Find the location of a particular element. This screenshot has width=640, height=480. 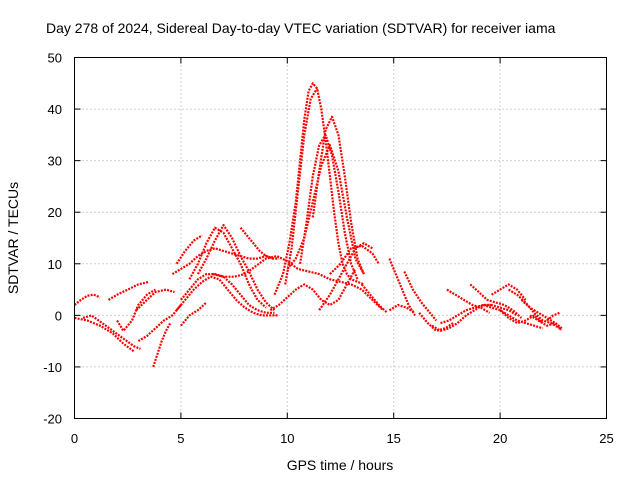

y-tick-label: 30 is located at coordinates (55, 161).